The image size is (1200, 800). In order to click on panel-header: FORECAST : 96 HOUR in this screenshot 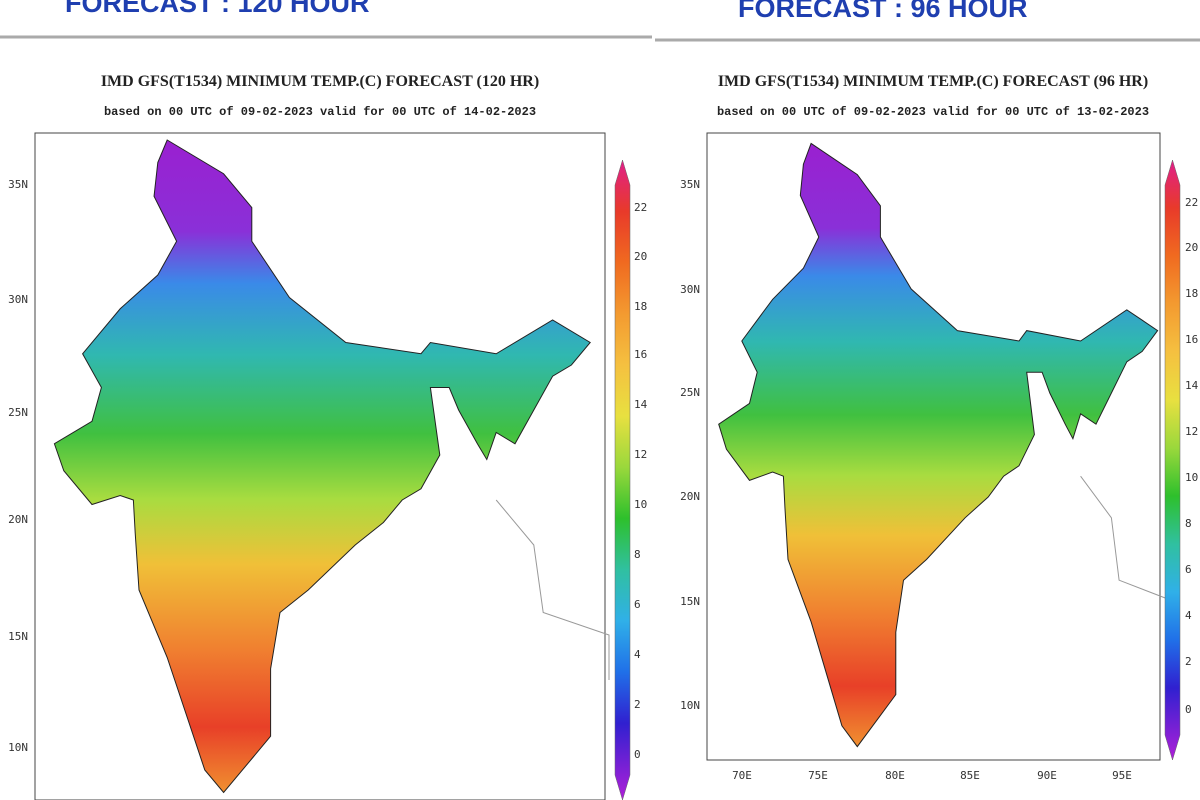, I will do `click(883, 11)`.